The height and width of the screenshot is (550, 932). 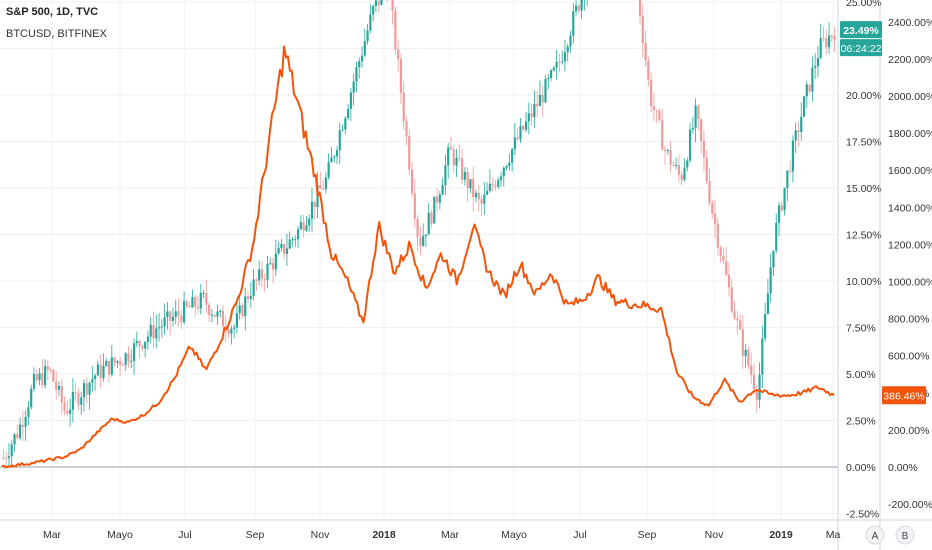 I want to click on right-axis-tick-label: 1800.00%, so click(x=910, y=134).